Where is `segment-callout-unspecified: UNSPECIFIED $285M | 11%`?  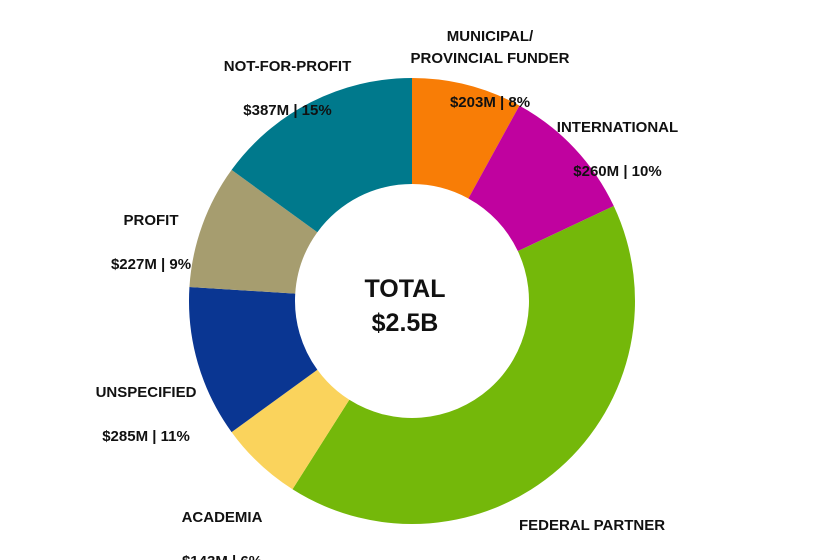
segment-callout-unspecified: UNSPECIFIED $285M | 11% is located at coordinates (146, 415).